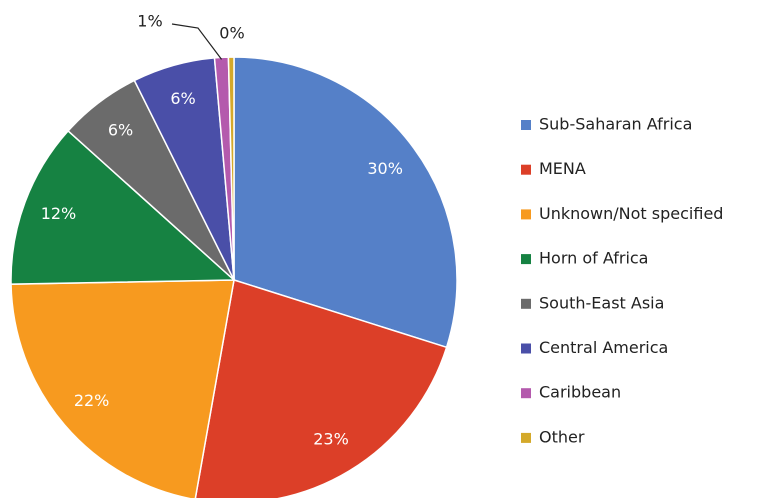  Describe the element at coordinates (59, 213) in the screenshot. I see `data-label: 12%` at that location.